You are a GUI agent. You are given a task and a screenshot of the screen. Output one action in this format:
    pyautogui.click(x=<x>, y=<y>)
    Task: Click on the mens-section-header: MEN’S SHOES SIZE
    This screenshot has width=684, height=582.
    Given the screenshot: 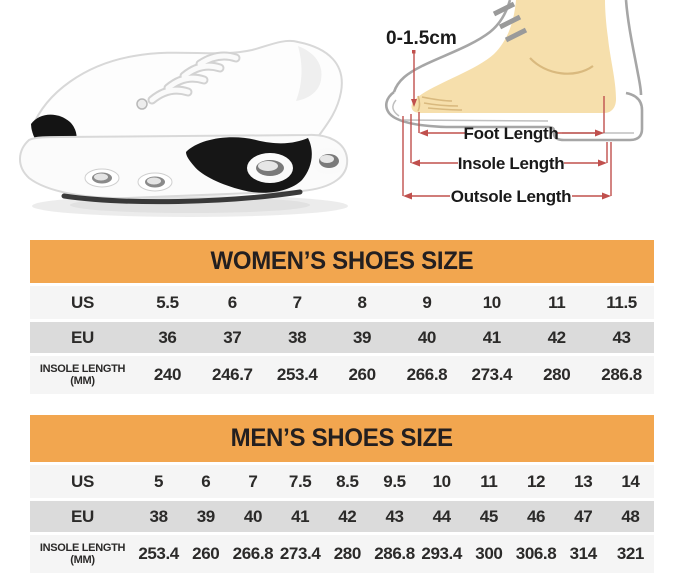 What is the action you would take?
    pyautogui.click(x=342, y=438)
    